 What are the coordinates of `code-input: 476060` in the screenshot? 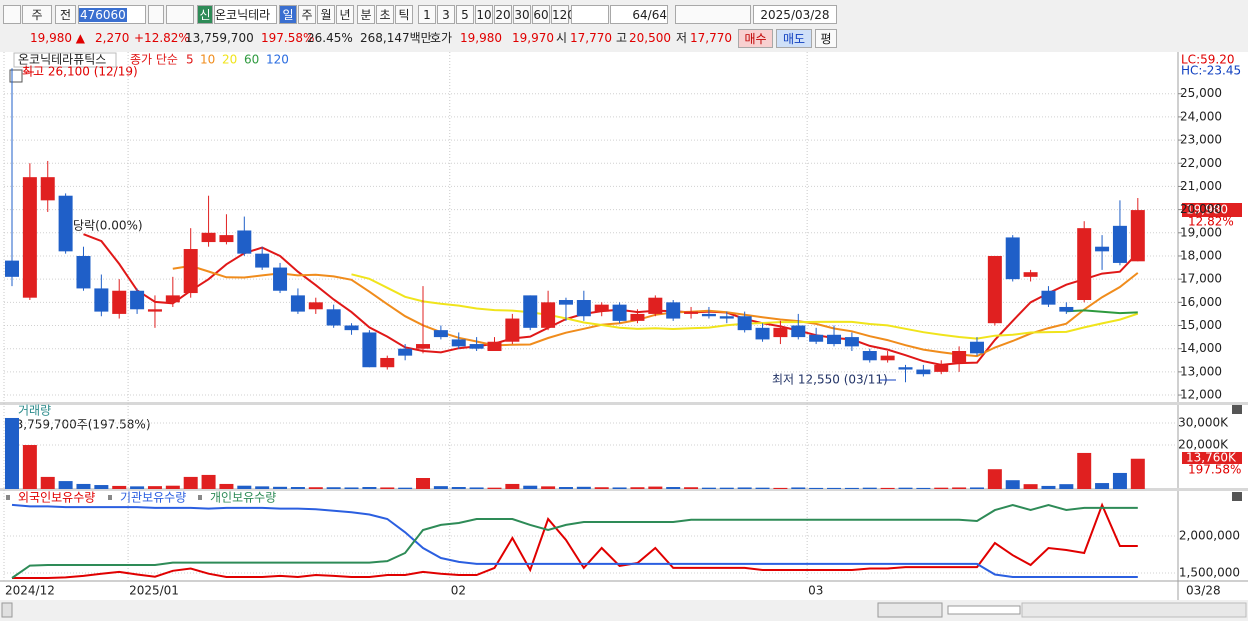 It's located at (112, 14).